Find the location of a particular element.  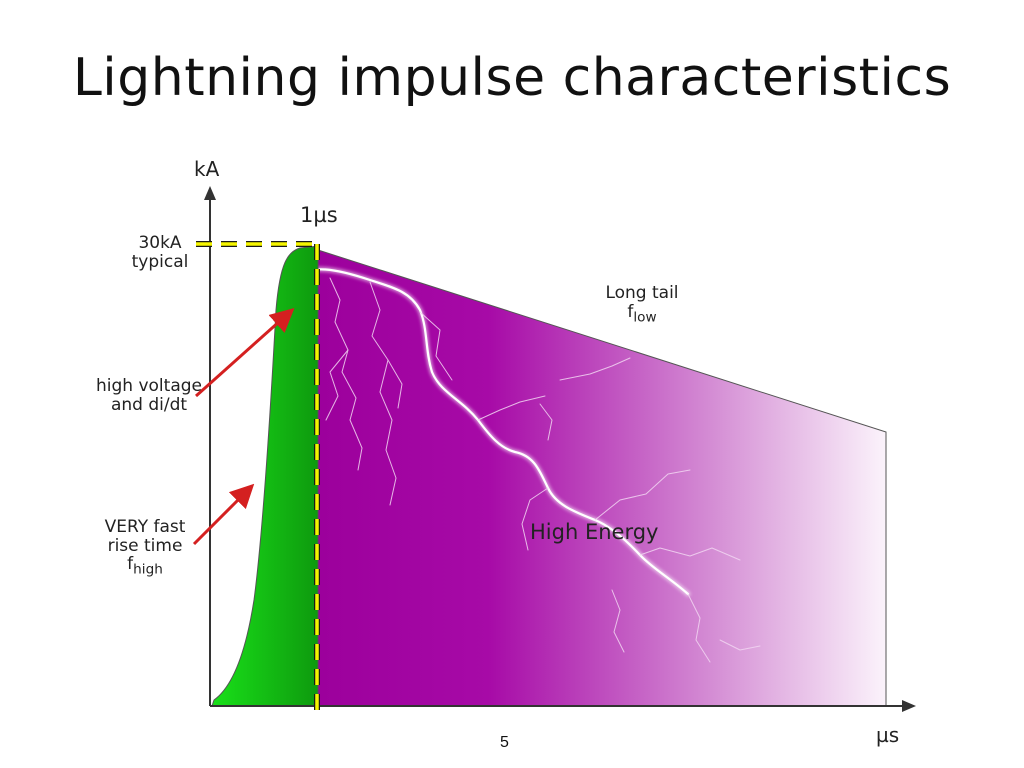

long-tail-label: Long tail flow is located at coordinates (642, 304).